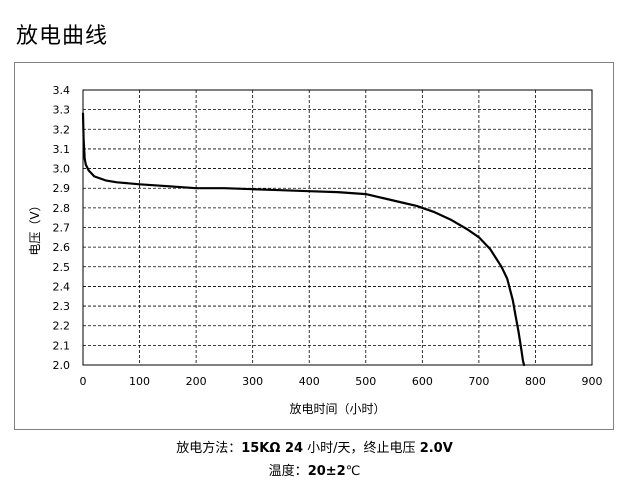 Image resolution: width=629 pixels, height=499 pixels. Describe the element at coordinates (62, 129) in the screenshot. I see `y-tick-label: 3.2` at that location.